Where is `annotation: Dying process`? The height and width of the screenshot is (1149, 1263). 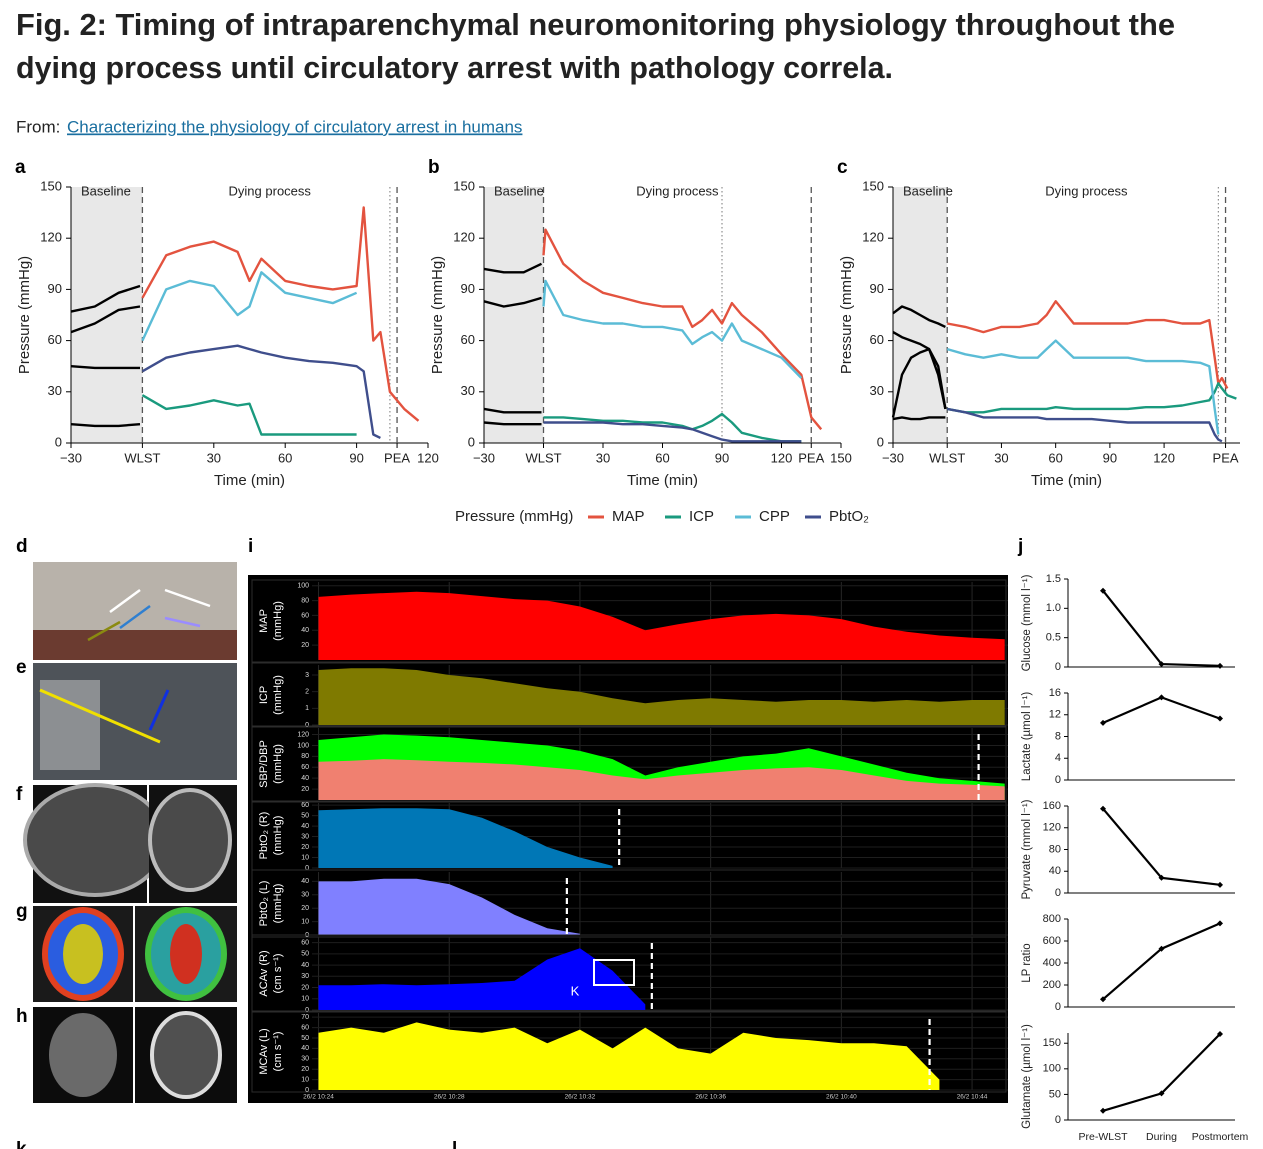 annotation: Dying process is located at coordinates (270, 190).